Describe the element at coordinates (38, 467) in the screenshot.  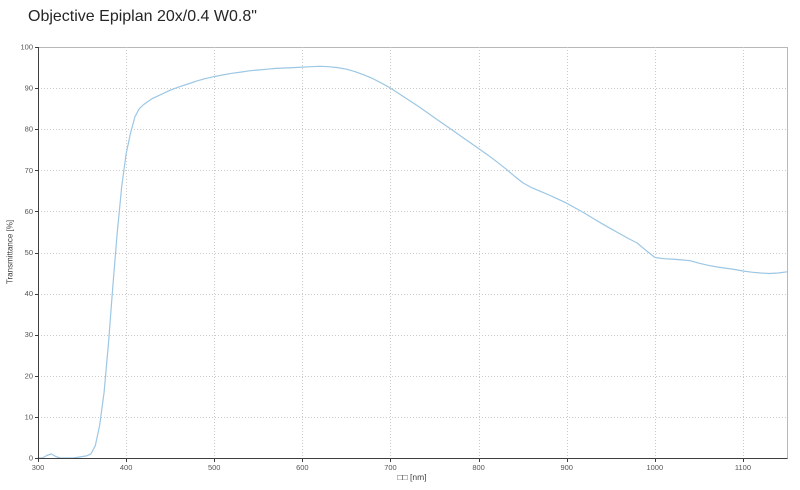
I see `x-tick-label: 300` at that location.